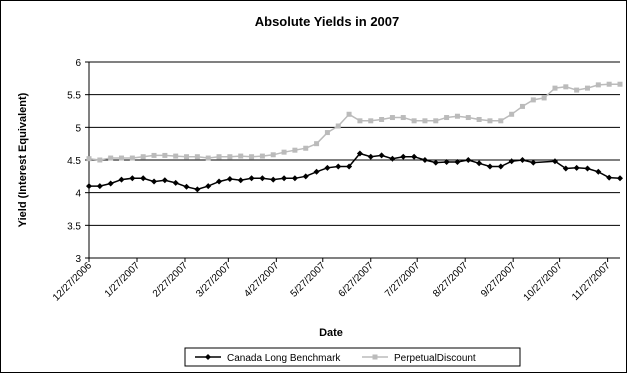  Describe the element at coordinates (78, 161) in the screenshot. I see `y-axis-ticks: 3 3.5 4 4.5 5 5.5 6` at that location.